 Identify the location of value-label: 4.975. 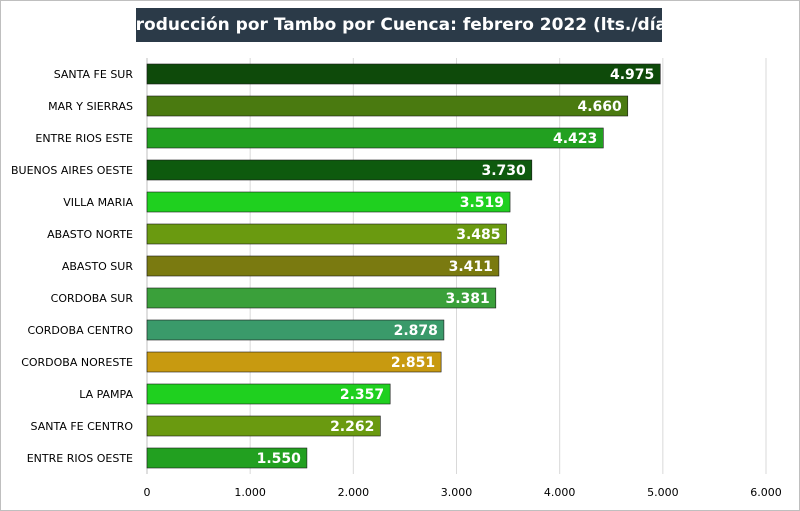
(632, 75).